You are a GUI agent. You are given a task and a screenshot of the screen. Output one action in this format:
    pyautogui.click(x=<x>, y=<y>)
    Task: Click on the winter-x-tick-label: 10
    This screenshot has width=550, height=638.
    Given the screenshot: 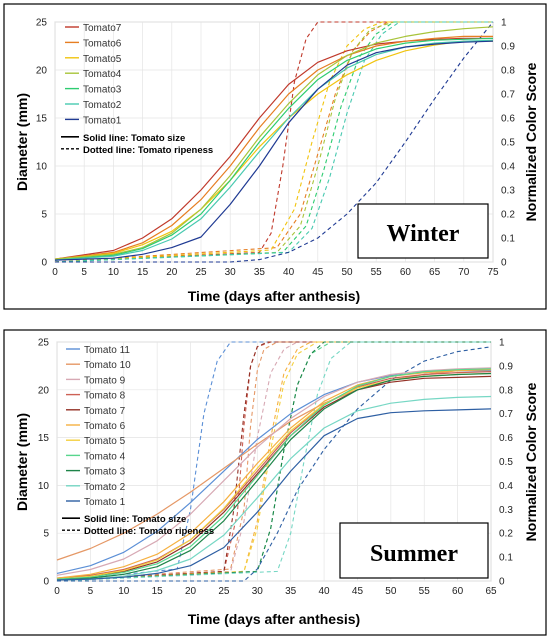 What is the action you would take?
    pyautogui.click(x=114, y=272)
    